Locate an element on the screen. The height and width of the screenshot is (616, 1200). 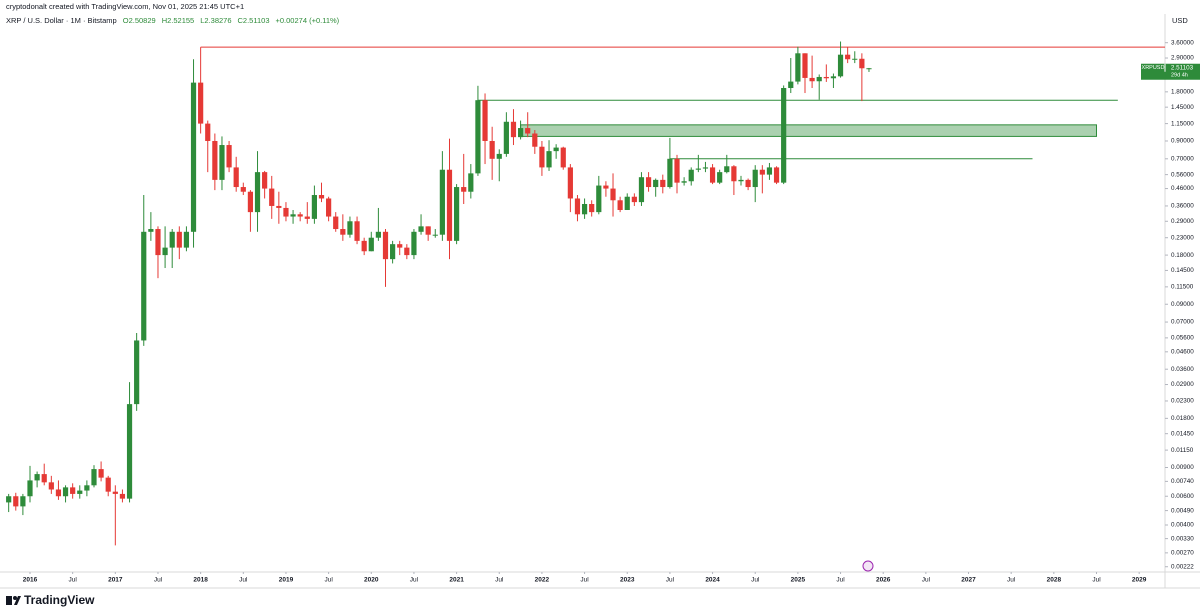
x-tick-label: 2020 is located at coordinates (371, 580).